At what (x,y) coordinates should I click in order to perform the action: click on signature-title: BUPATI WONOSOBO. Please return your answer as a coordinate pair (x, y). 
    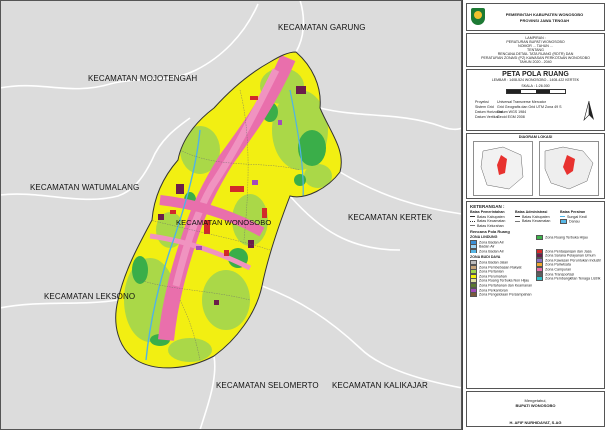
    Looking at the image, I should click on (535, 405).